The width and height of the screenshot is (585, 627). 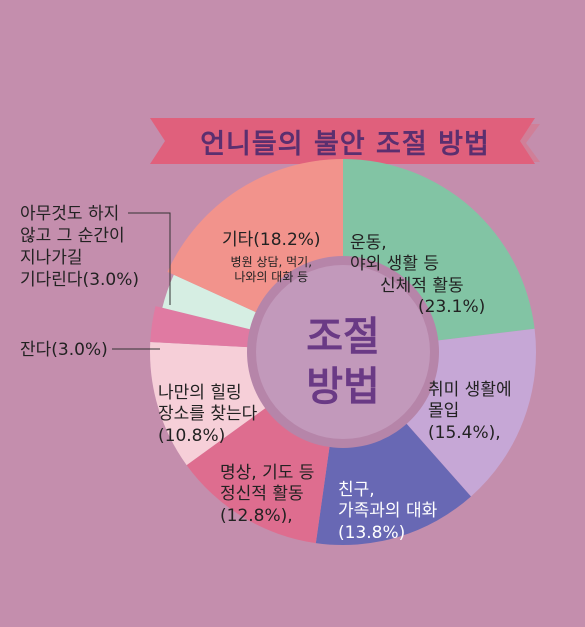 What do you see at coordinates (444, 411) in the screenshot?
I see `slice-label-line: 몰입` at bounding box center [444, 411].